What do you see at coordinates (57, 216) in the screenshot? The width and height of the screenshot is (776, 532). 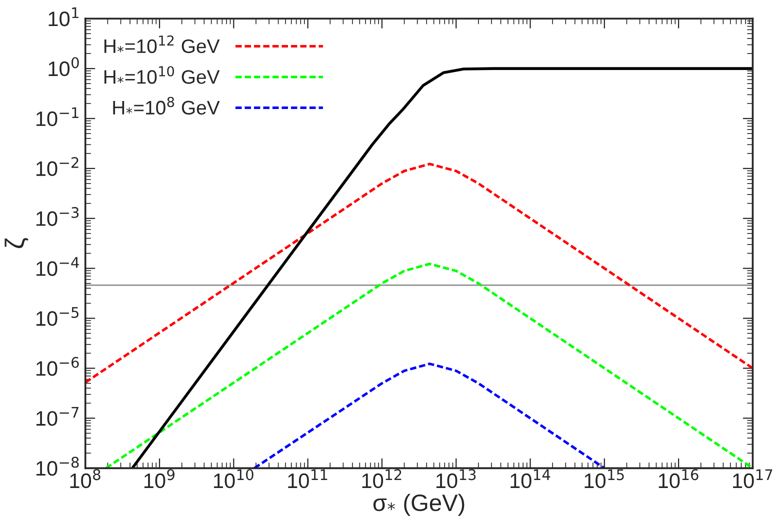 I see `y-tick-label: 10$^{−3}$` at bounding box center [57, 216].